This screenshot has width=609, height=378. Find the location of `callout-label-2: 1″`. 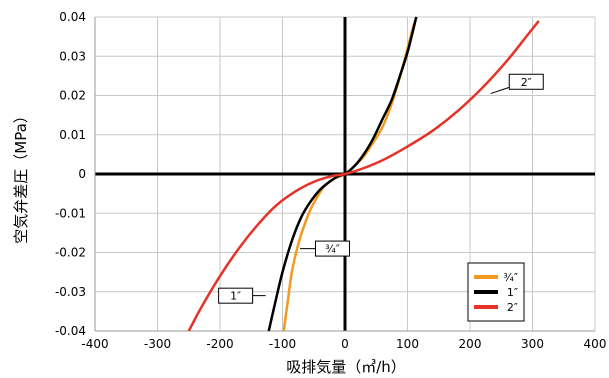

callout-label-2: 1″ is located at coordinates (235, 296).